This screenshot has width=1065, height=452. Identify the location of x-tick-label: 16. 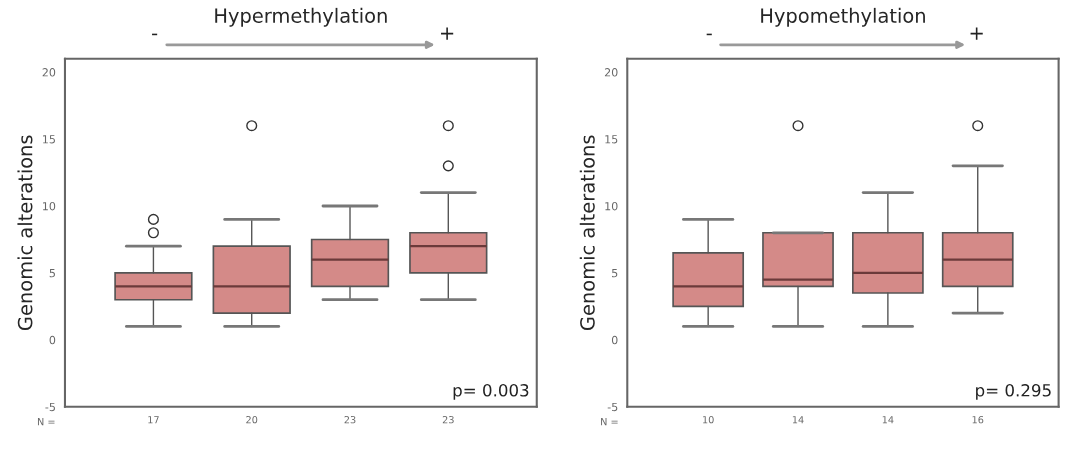
(978, 420).